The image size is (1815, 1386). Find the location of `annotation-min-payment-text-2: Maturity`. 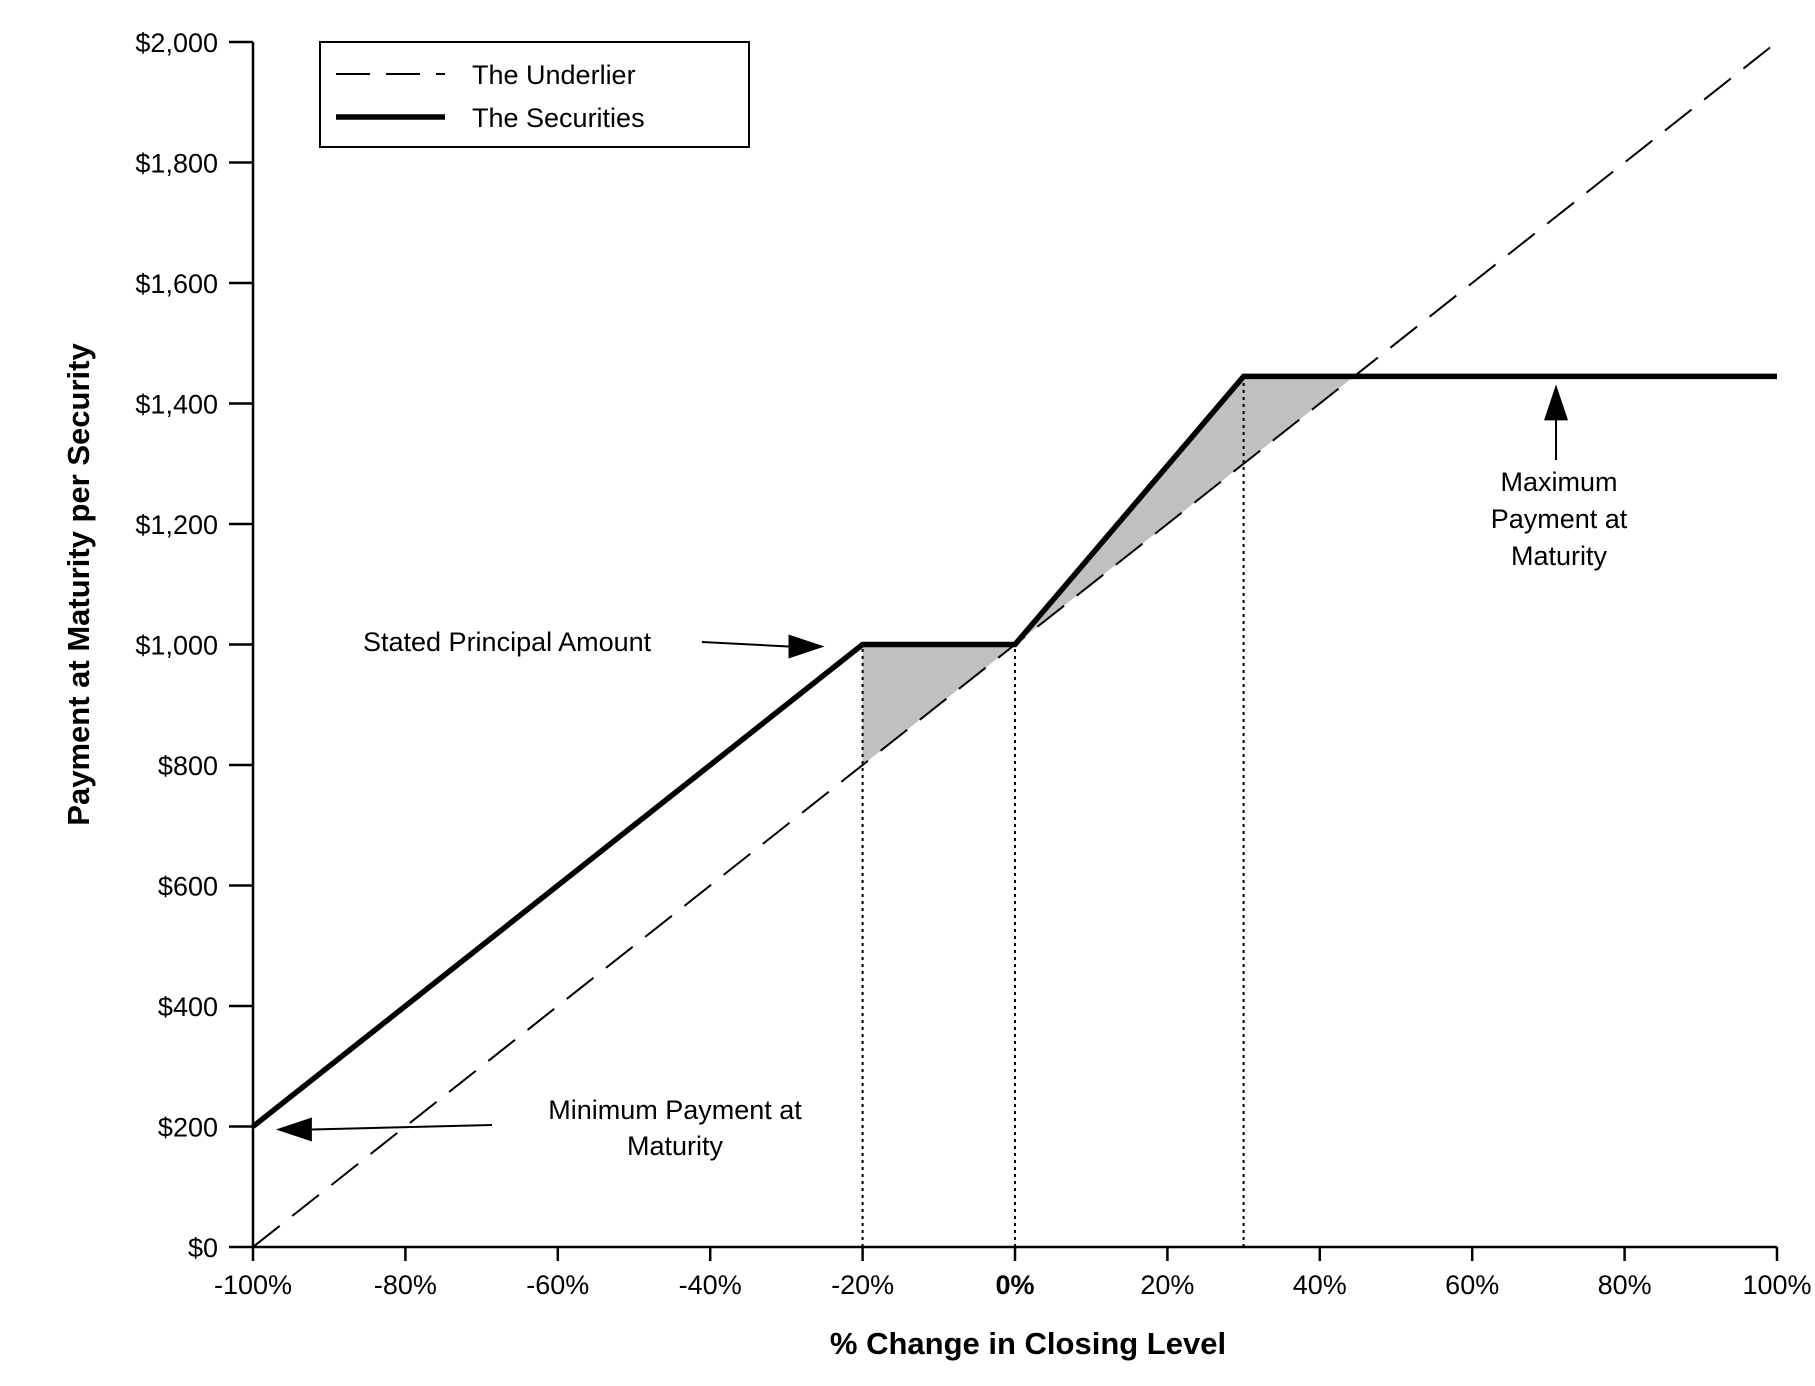

annotation-min-payment-text-2: Maturity is located at coordinates (675, 1146).